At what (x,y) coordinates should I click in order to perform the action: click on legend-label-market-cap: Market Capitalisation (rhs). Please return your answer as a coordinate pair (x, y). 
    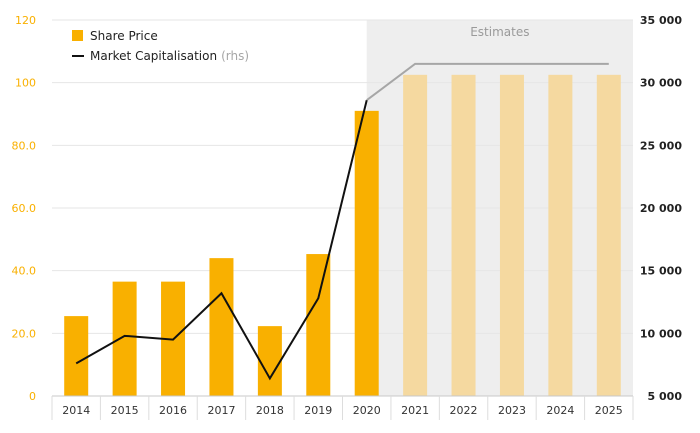
    Looking at the image, I should click on (169, 56).